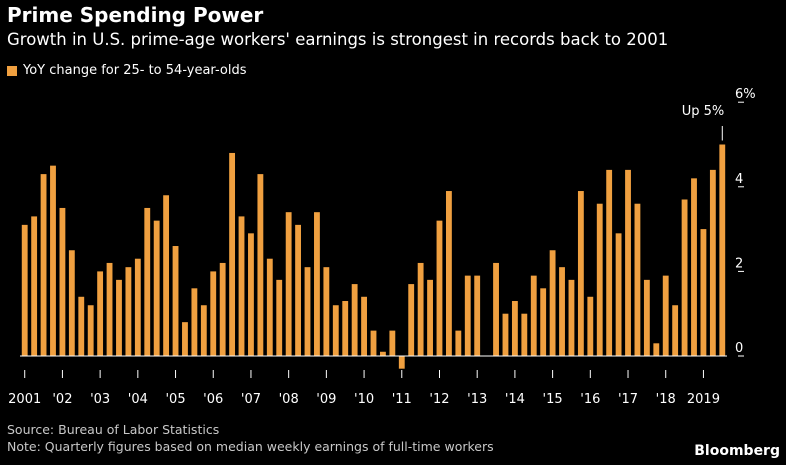 Image resolution: width=786 pixels, height=465 pixels. I want to click on y-tick-label: 6%, so click(745, 94).